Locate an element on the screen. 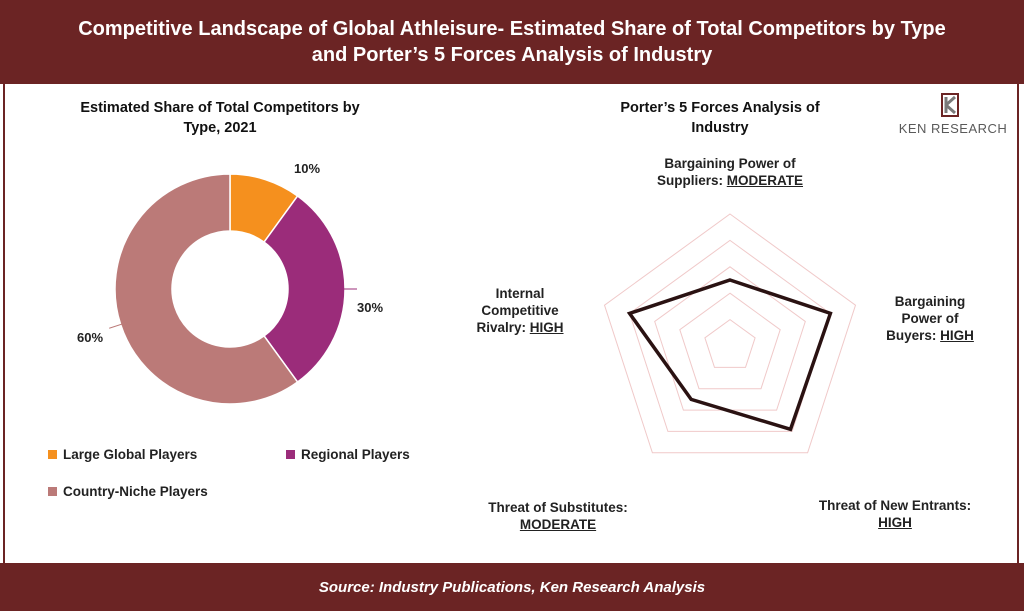  legend-label-large-global: Large Global Players is located at coordinates (130, 454).